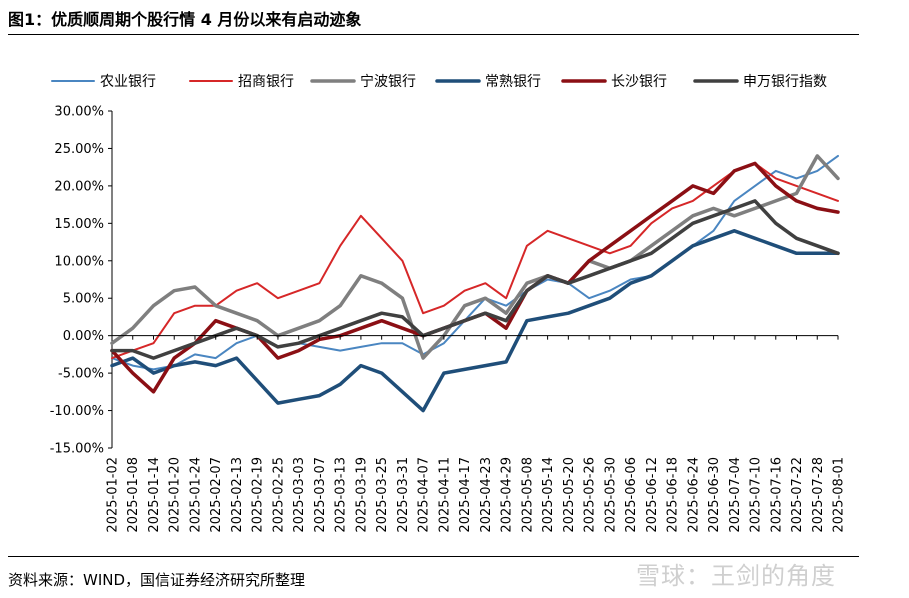 The width and height of the screenshot is (909, 598). Describe the element at coordinates (185, 19) in the screenshot. I see `figure-title: 图1：优质顺周期个股行情 4 月份以来有启动迹象` at that location.